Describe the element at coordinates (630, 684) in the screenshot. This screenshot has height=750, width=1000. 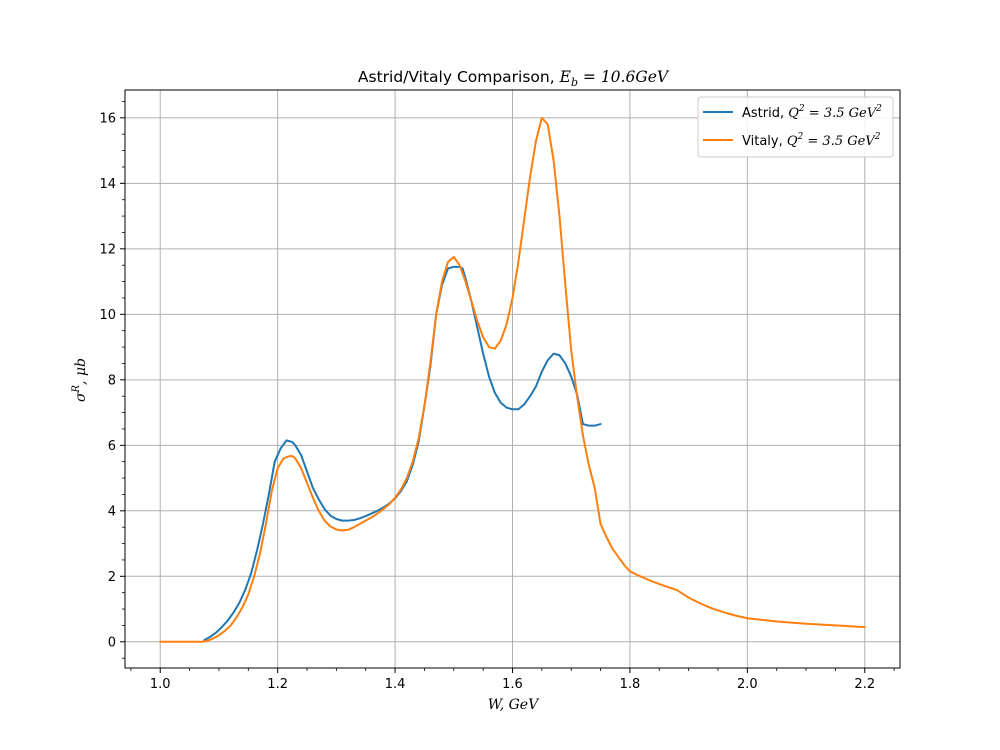
I see `x-tick-label: 1.8` at that location.